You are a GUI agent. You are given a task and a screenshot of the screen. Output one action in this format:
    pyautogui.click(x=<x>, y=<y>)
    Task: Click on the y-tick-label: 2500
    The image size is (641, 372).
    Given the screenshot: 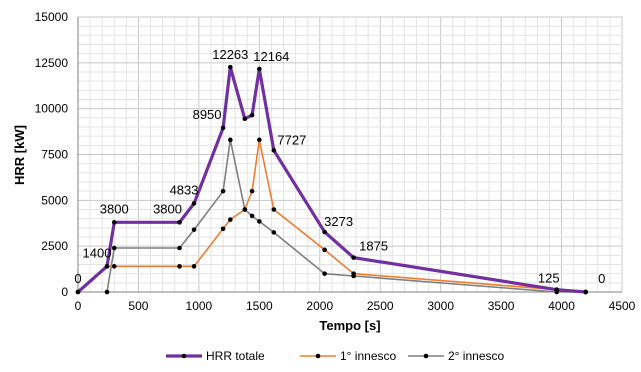 What is the action you would take?
    pyautogui.click(x=54, y=246)
    